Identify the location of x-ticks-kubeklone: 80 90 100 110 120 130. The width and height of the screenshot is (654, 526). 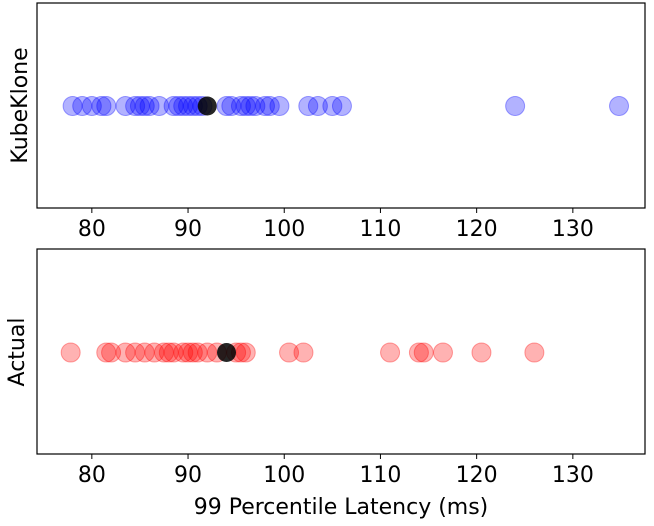
(336, 225).